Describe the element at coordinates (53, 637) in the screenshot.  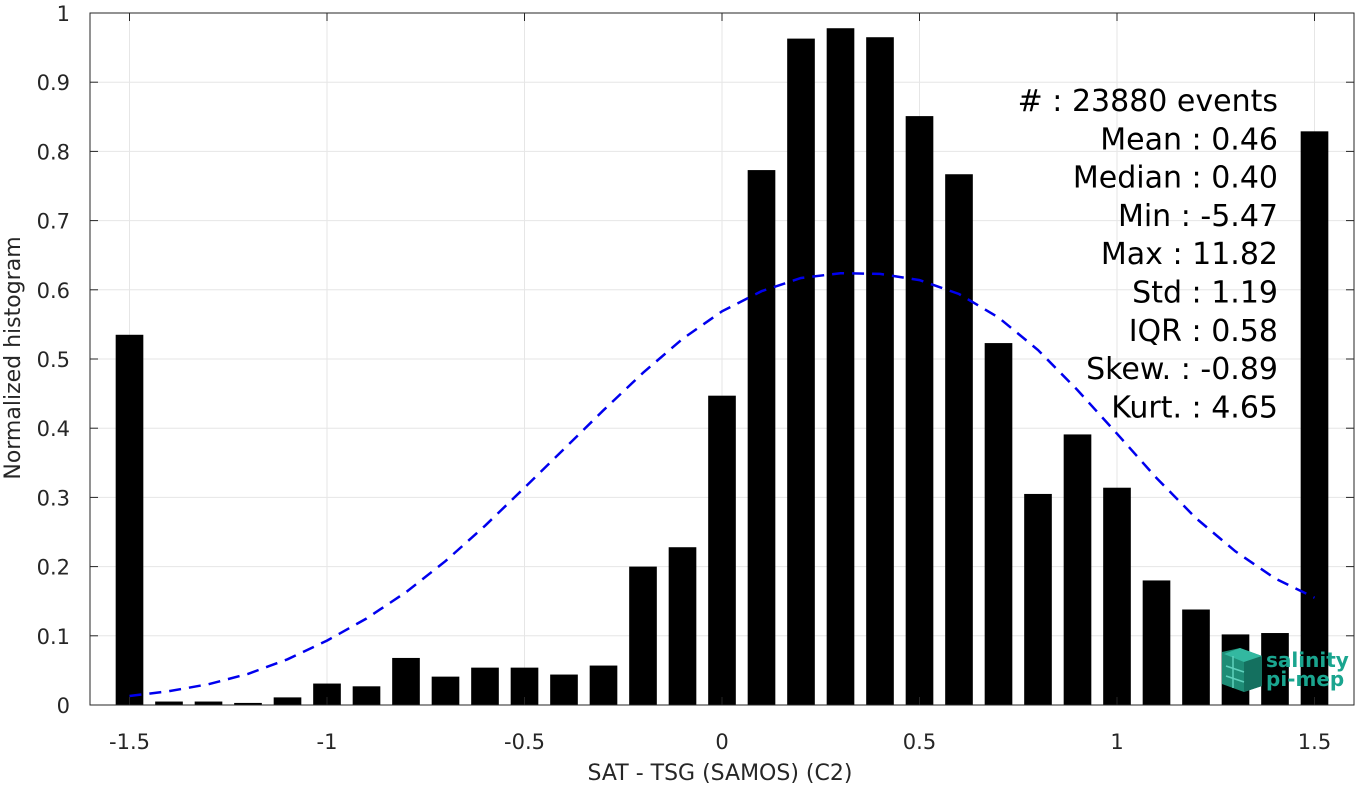
I see `y-tick-label: 0.1` at that location.